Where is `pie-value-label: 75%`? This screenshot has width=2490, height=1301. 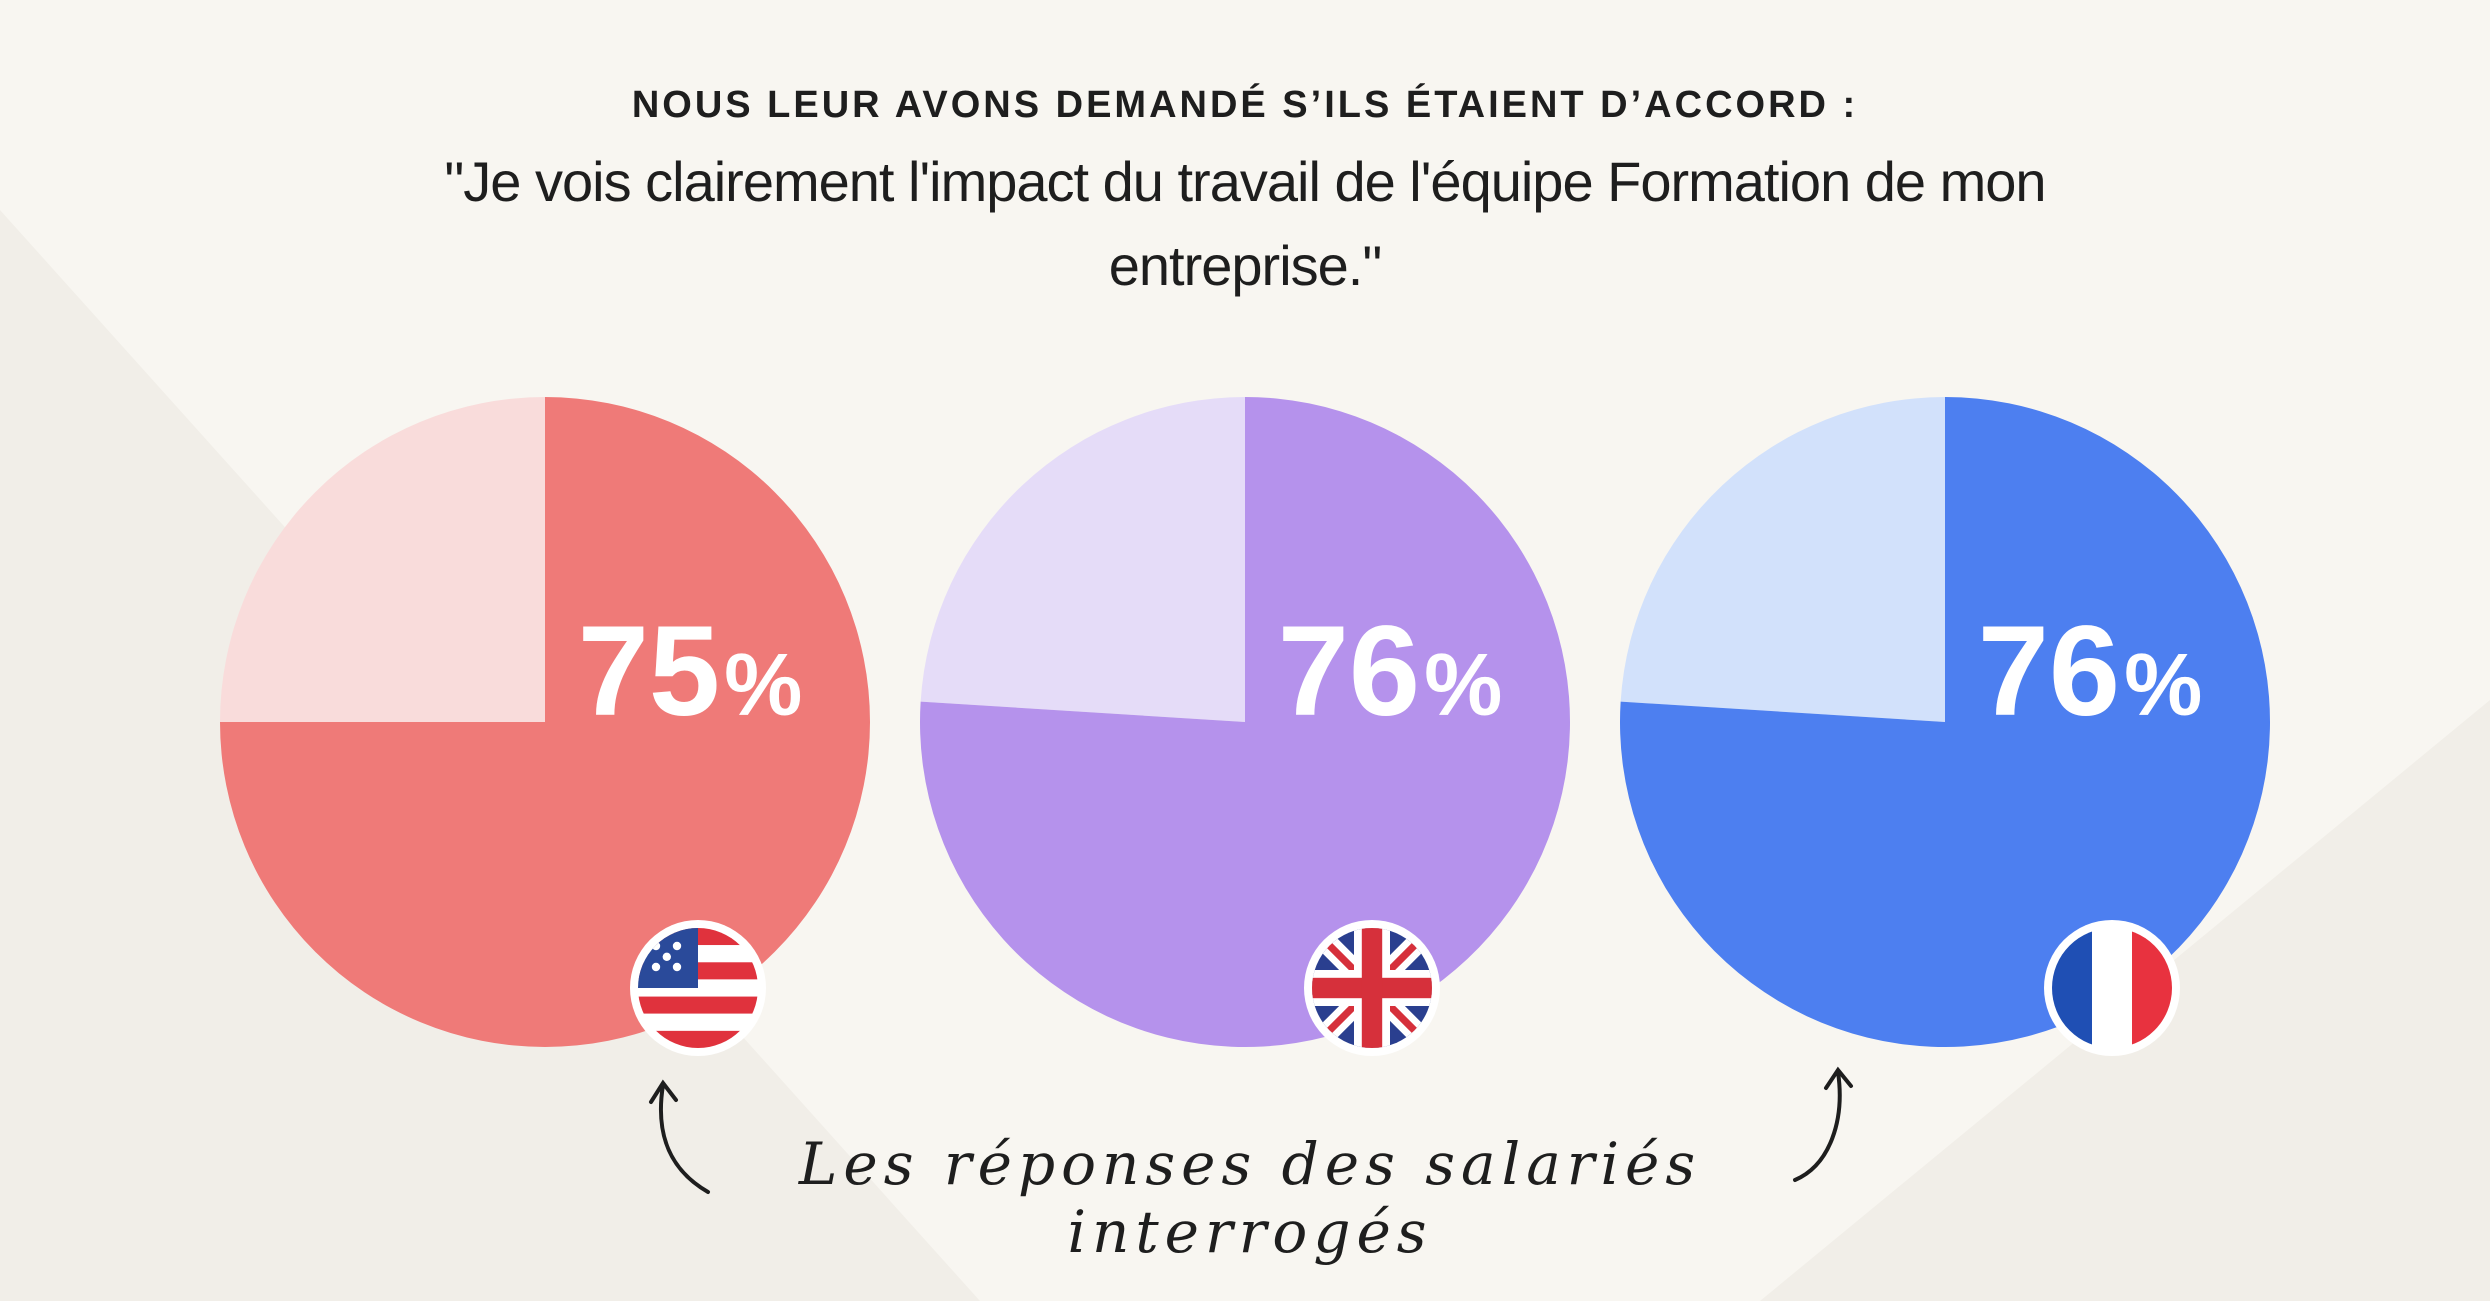
pie-value-label: 75% is located at coordinates (690, 671).